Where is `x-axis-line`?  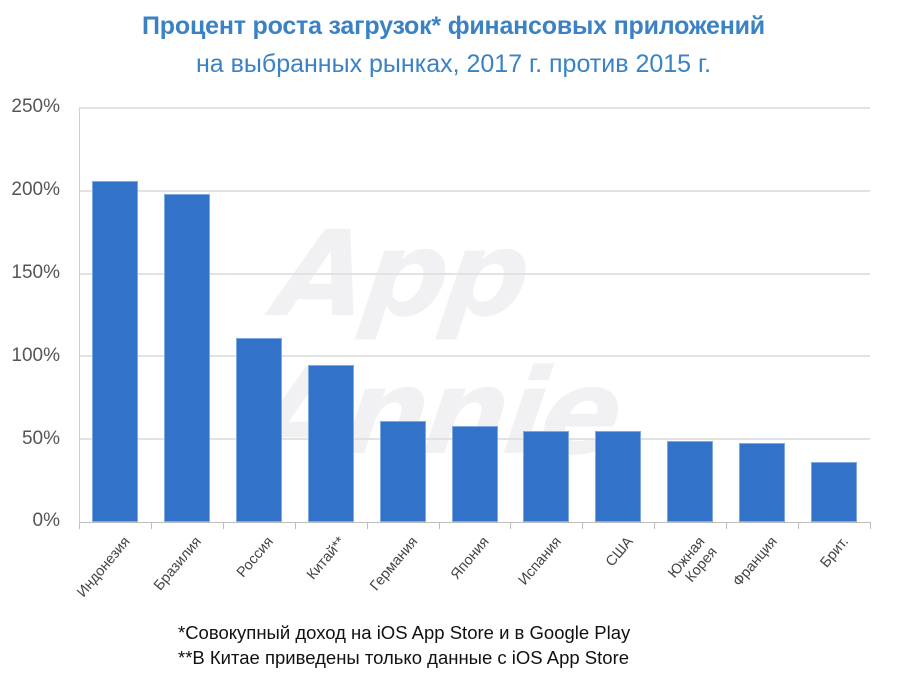 x-axis-line is located at coordinates (474, 522).